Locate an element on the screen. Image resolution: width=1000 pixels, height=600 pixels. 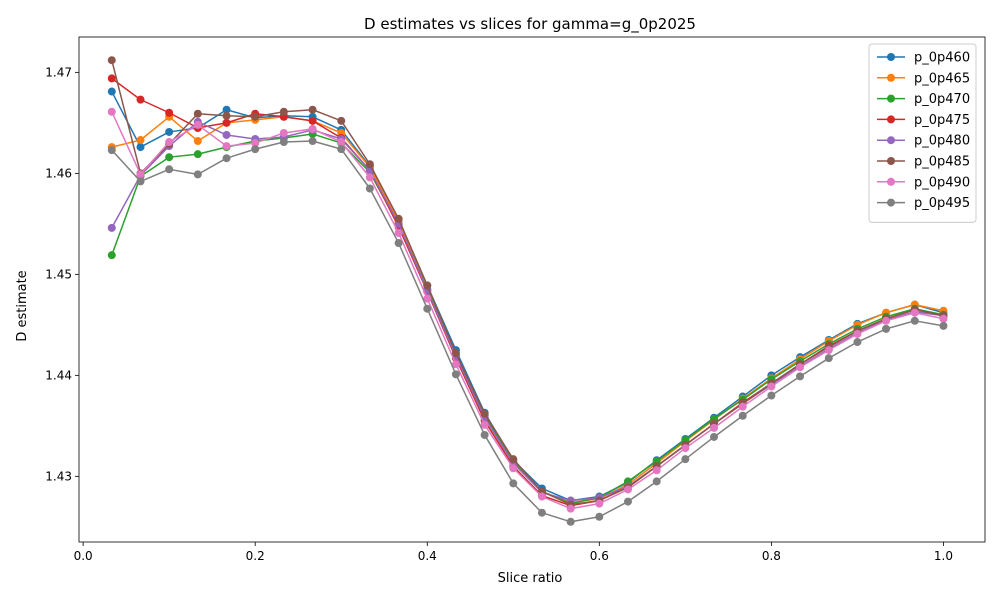
legend-entry: p_0p475 is located at coordinates (923, 120).